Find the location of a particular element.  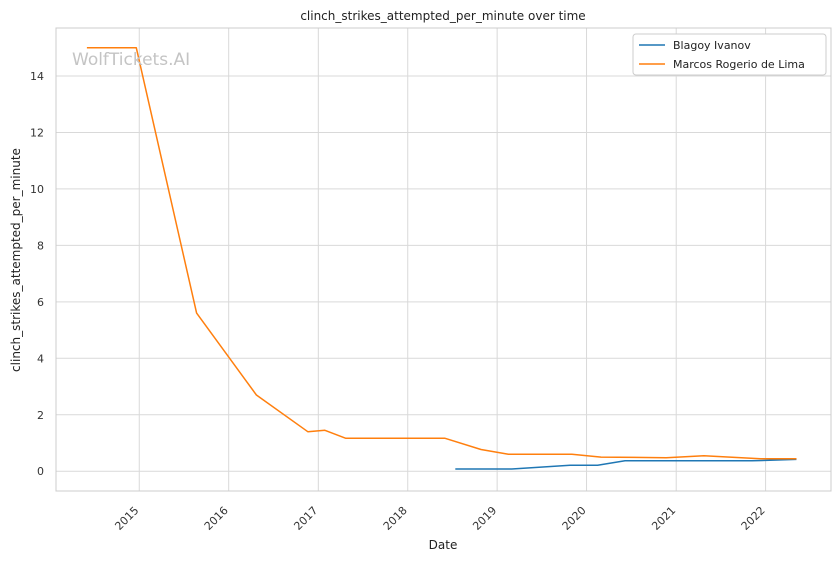

y-tick-label: 2 is located at coordinates (40, 415).